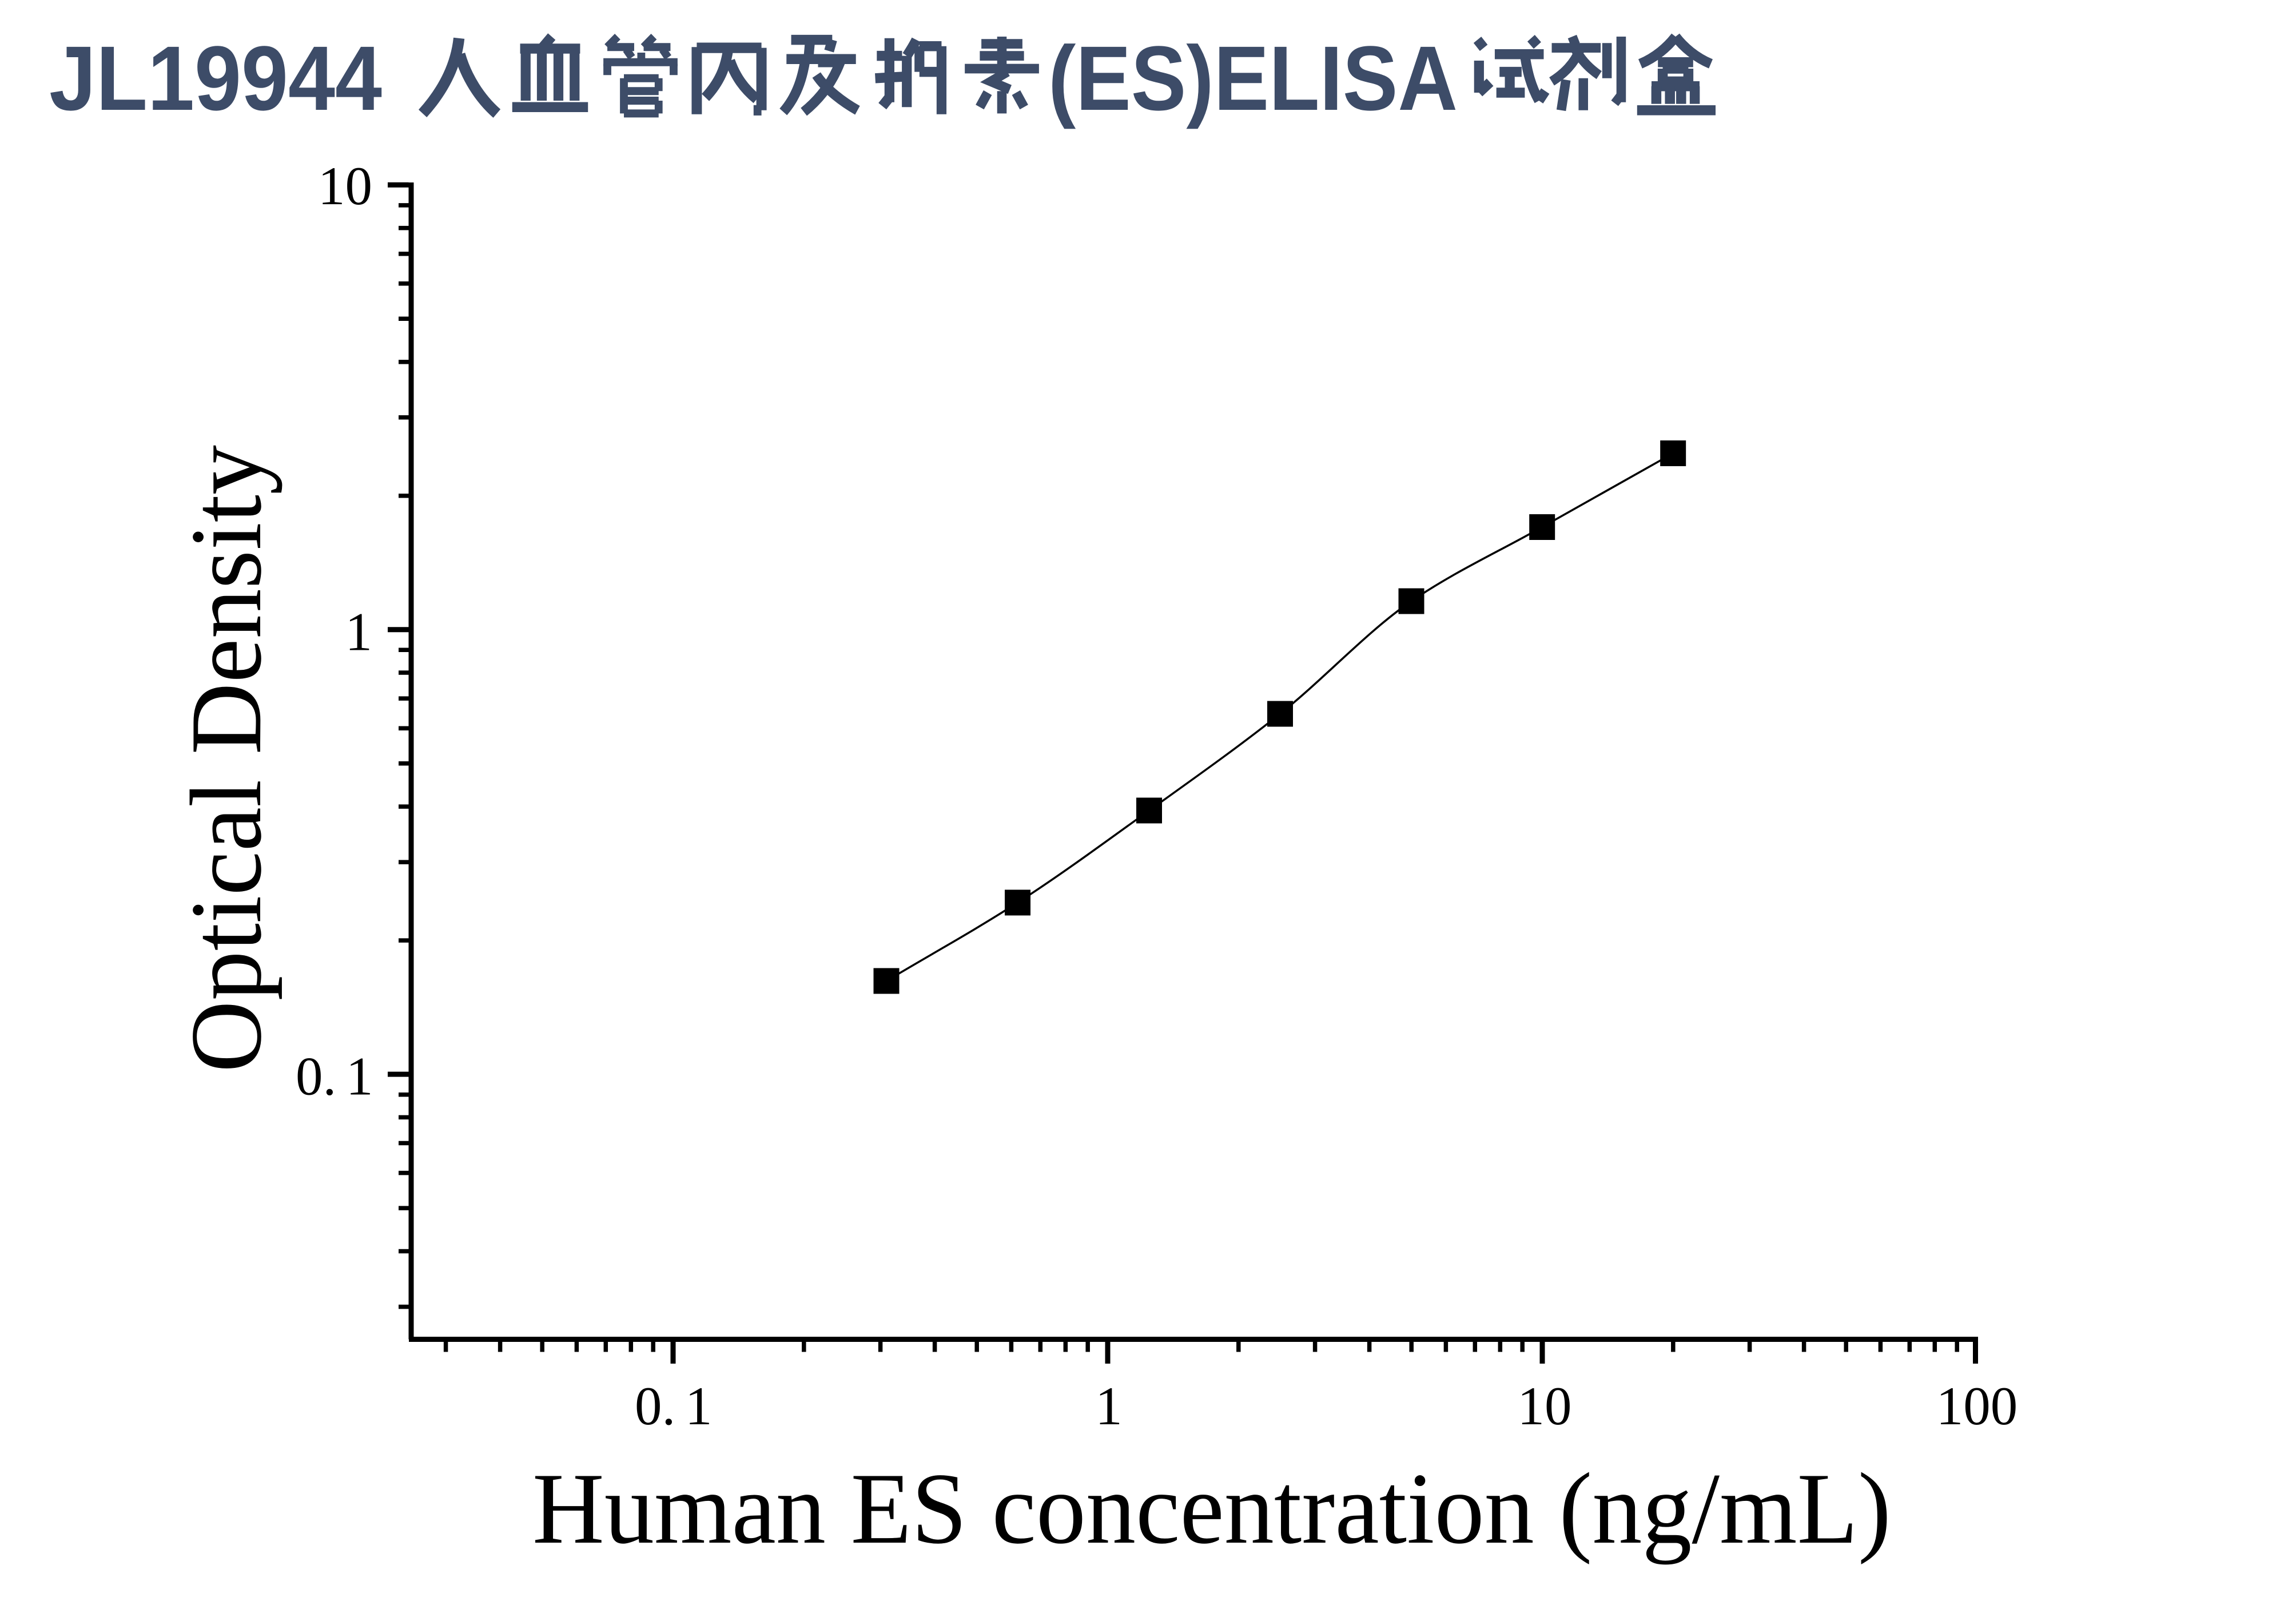 This screenshot has width=2296, height=1605. Describe the element at coordinates (215, 78) in the screenshot. I see `svg-text: JL19944` at that location.